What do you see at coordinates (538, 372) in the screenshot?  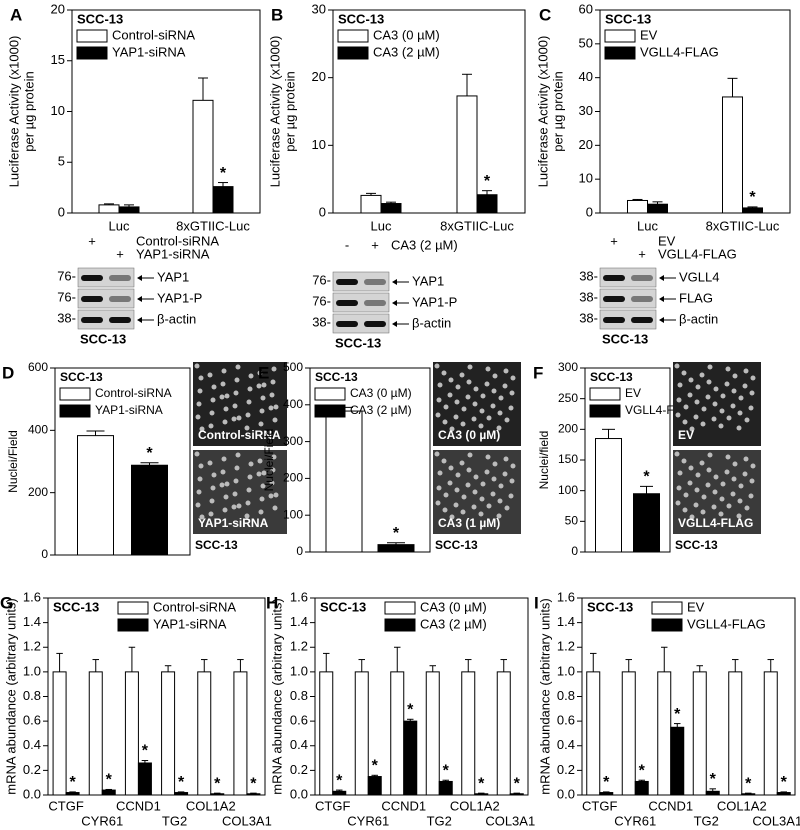 I see `panel-letter: F` at bounding box center [538, 372].